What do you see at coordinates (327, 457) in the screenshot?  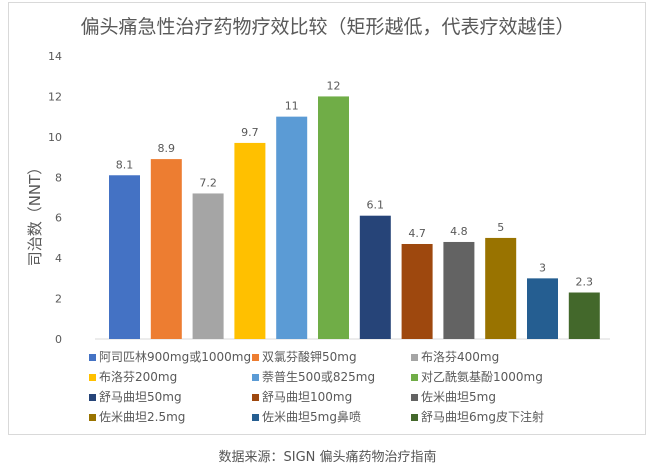 I see `data-source-note: 数据来源：SIGN 偏头痛药物治疗指南` at bounding box center [327, 457].